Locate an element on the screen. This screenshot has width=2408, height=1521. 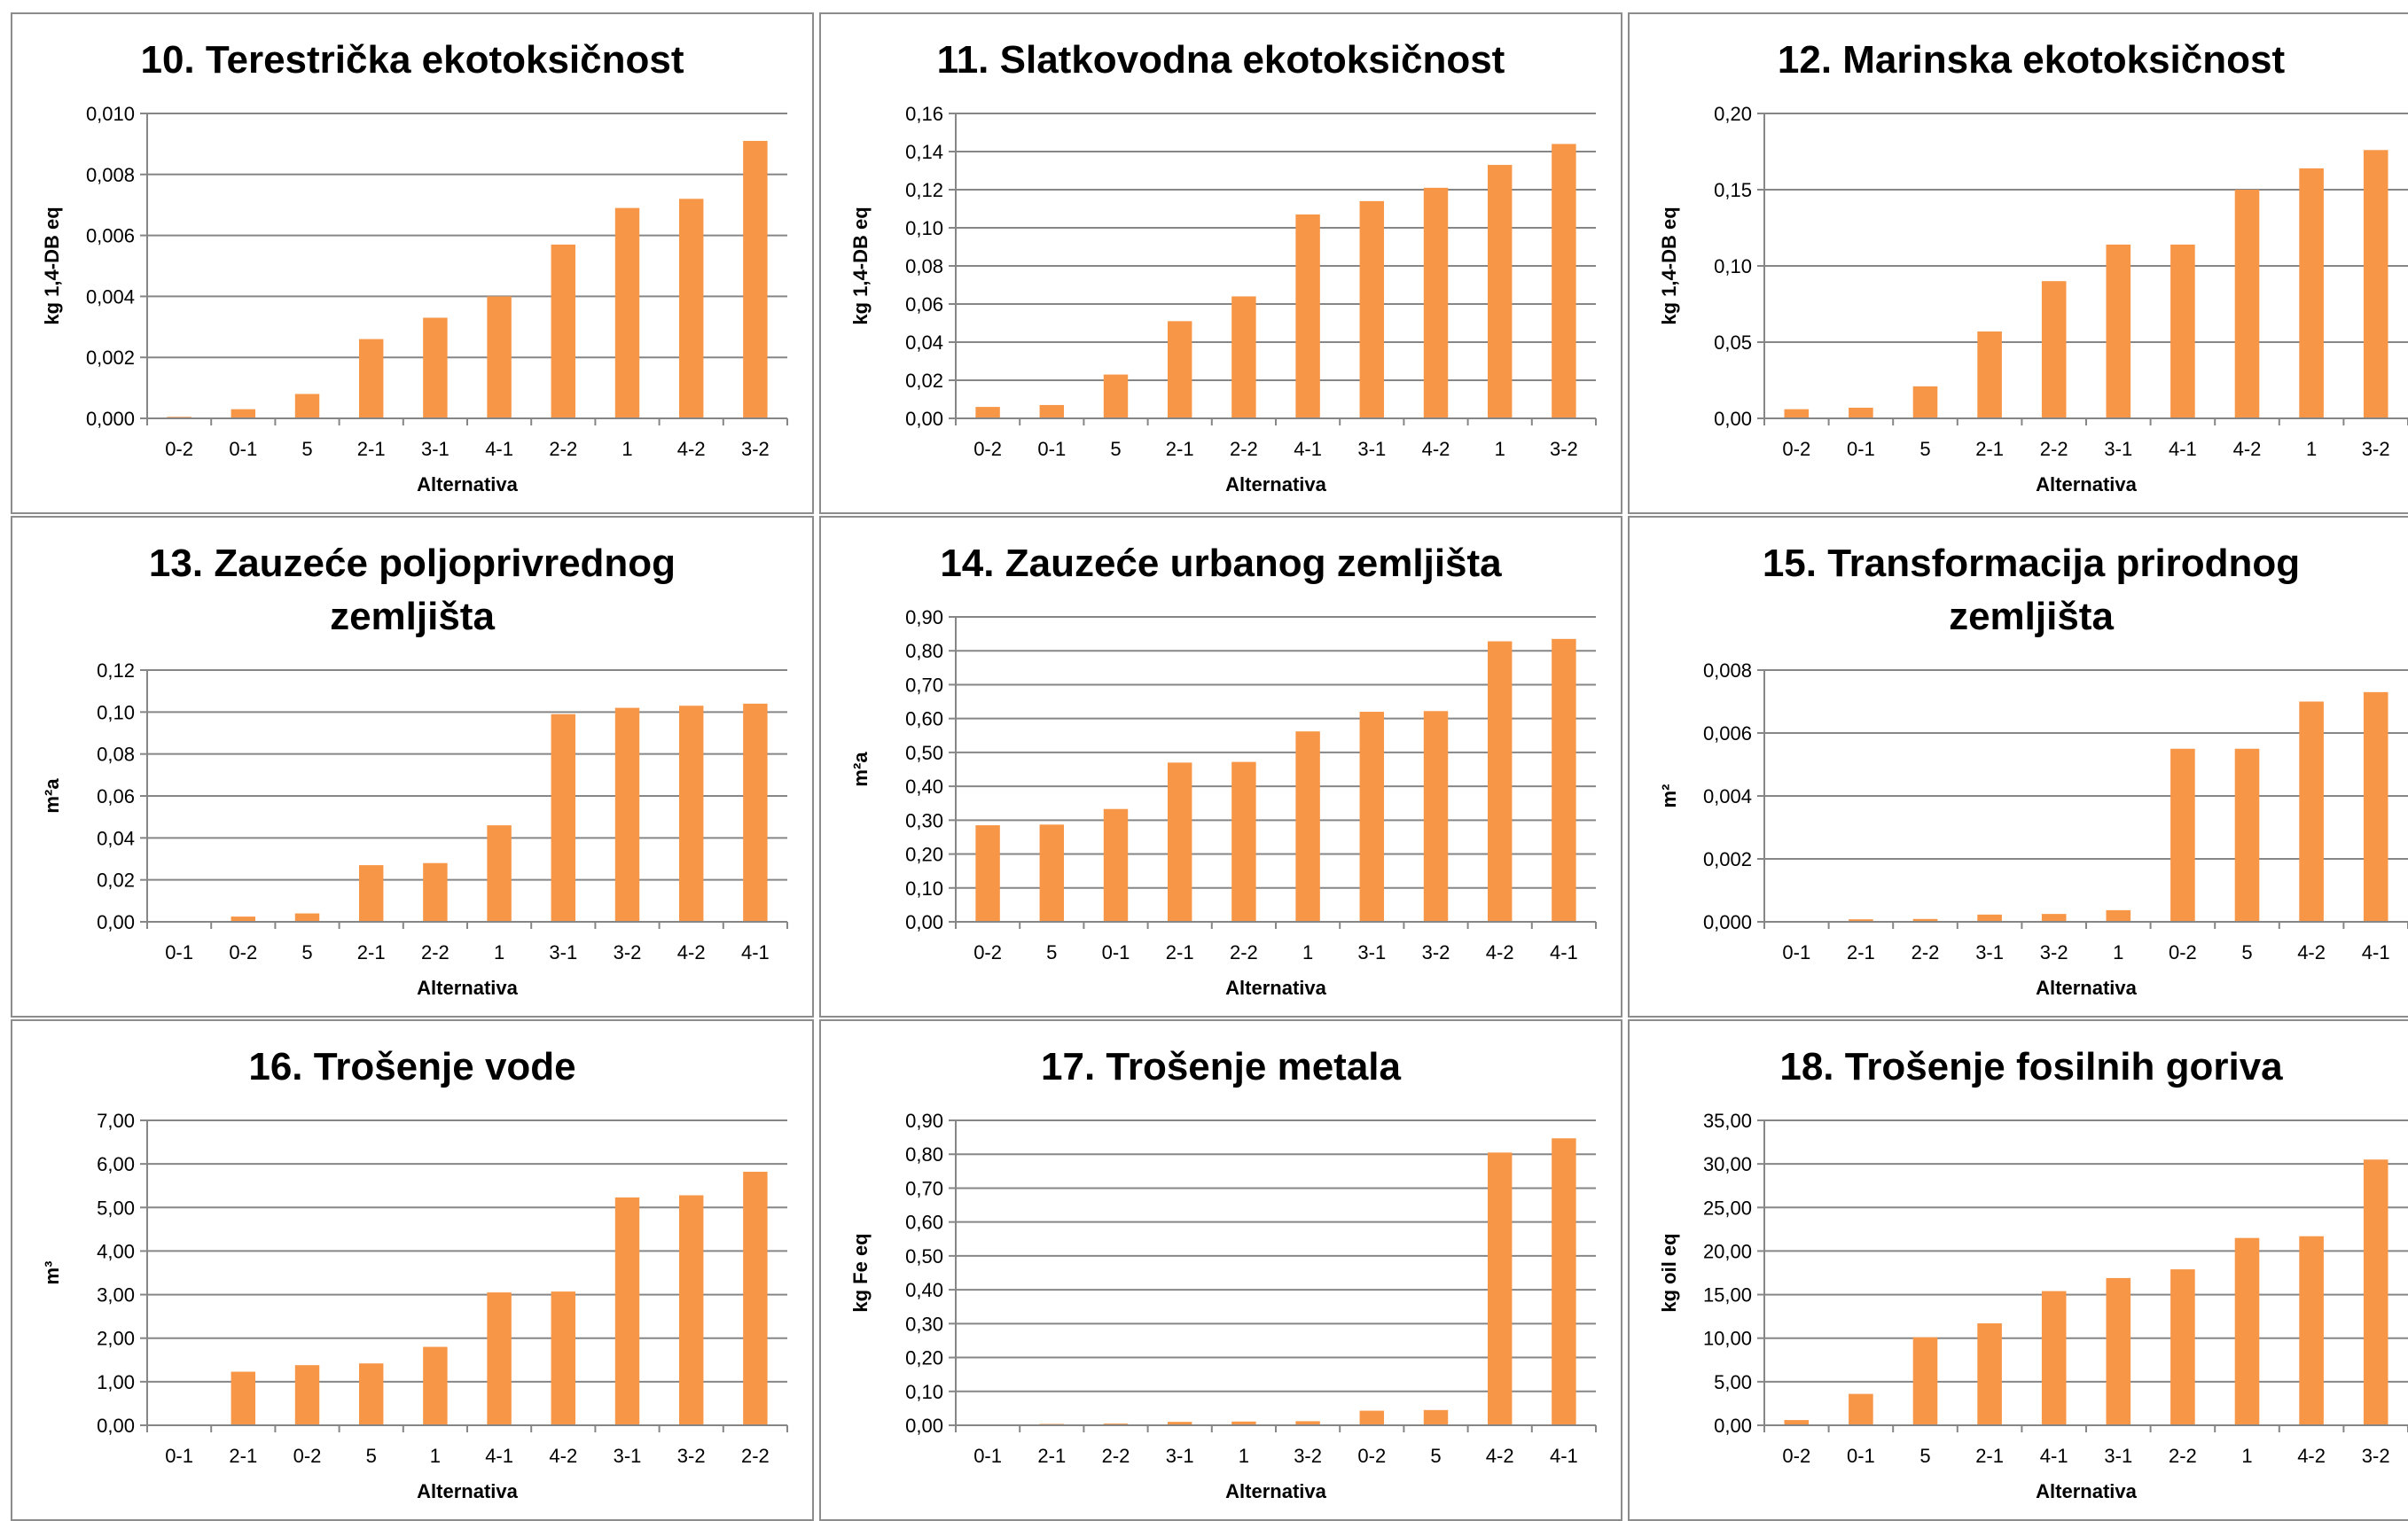
chart-title: 10. Terestrička ekotoksičnost is located at coordinates (412, 60).